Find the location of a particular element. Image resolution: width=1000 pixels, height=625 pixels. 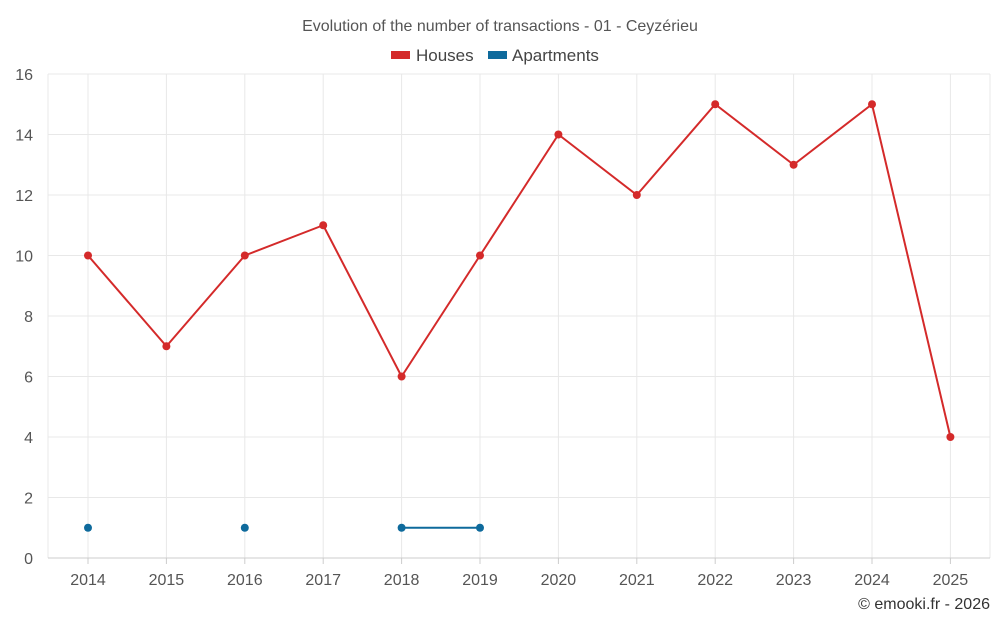

series-apartments is located at coordinates (284, 527).